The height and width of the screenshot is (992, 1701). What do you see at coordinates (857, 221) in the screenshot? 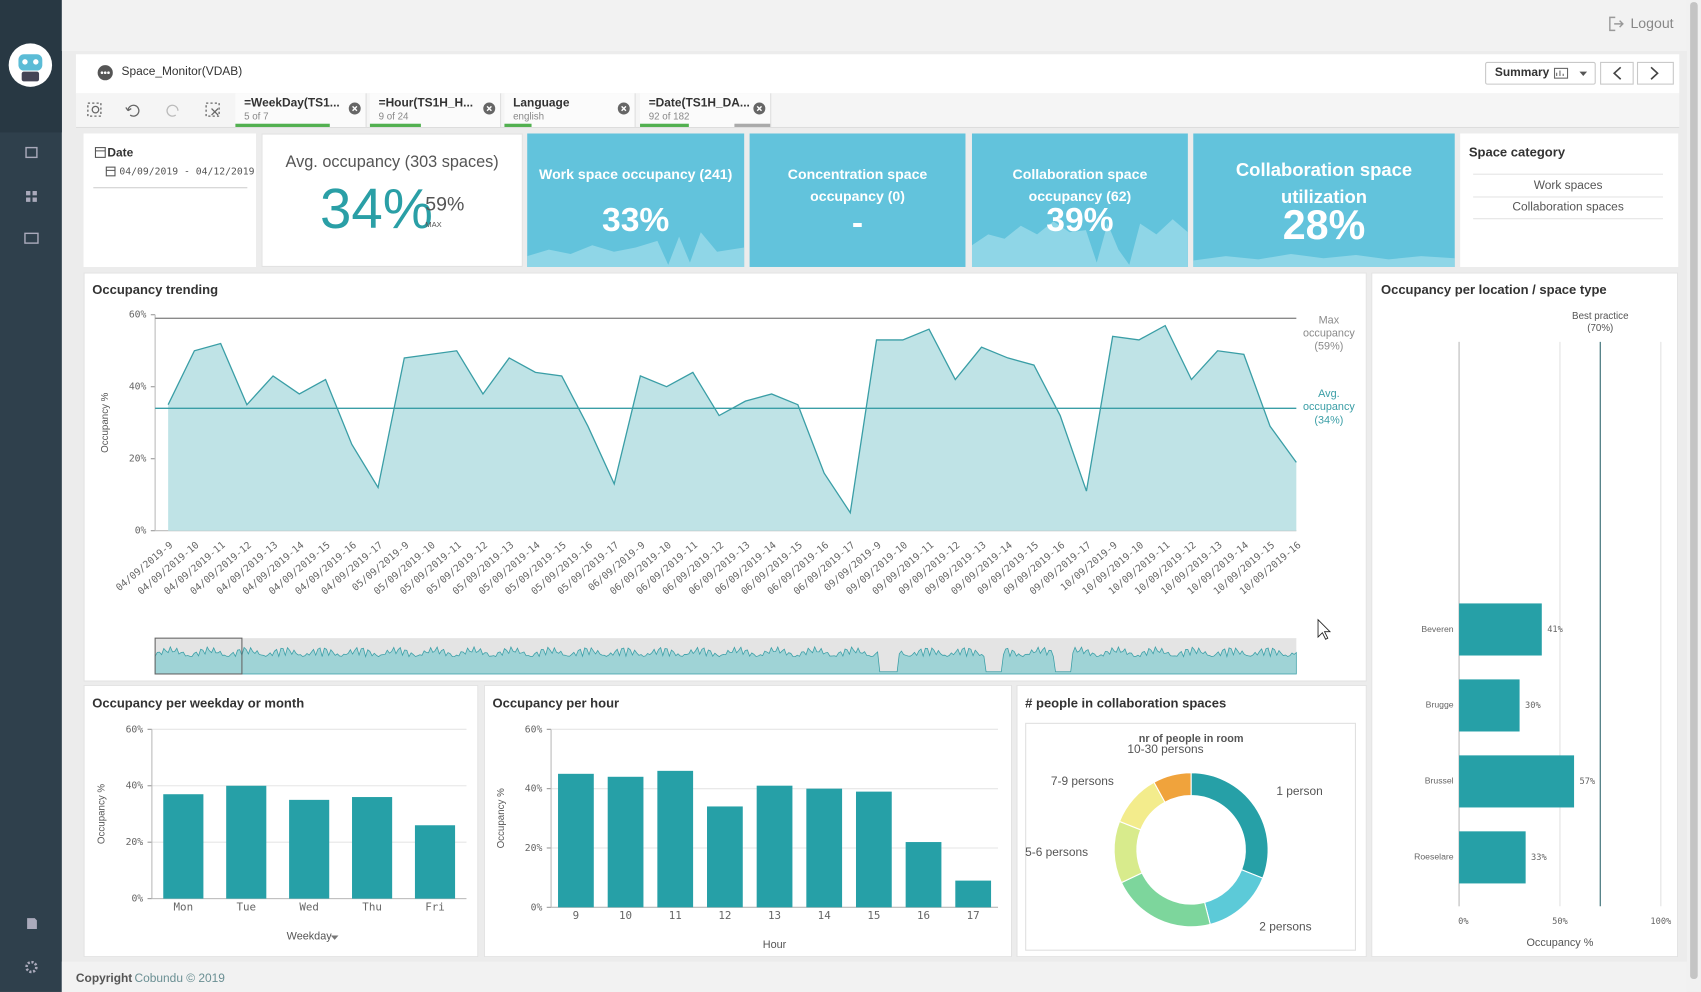
I see `tile-value: -` at bounding box center [857, 221].